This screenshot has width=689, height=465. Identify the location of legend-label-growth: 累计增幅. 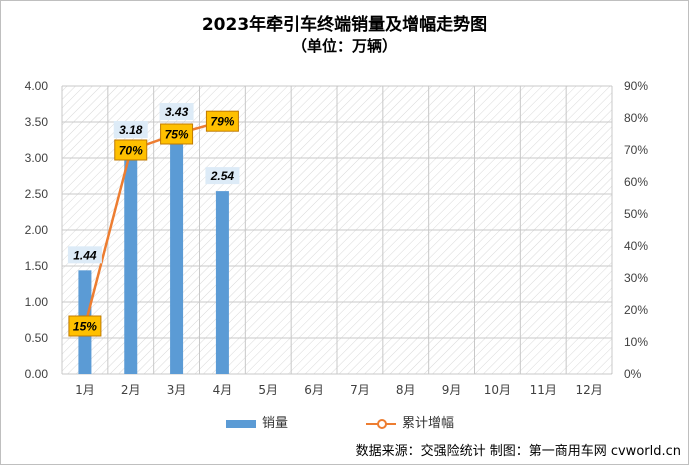
(428, 423).